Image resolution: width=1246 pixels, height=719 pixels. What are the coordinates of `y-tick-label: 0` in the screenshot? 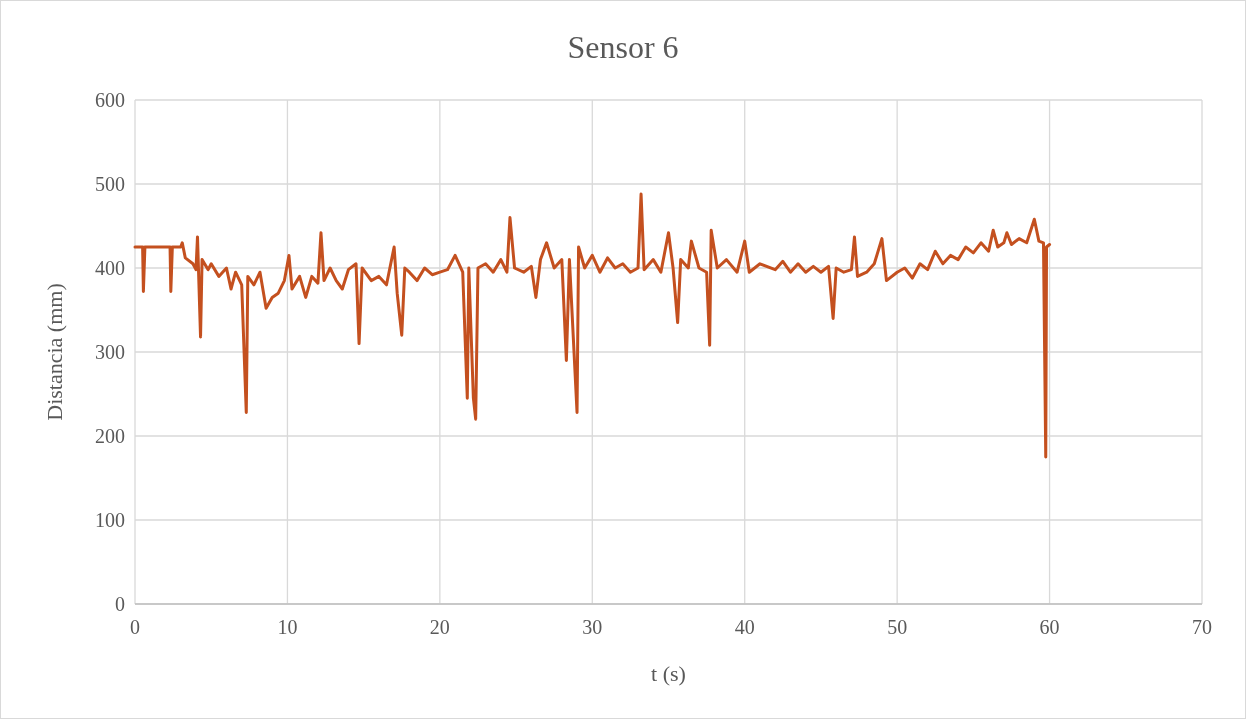 It's located at (120, 604).